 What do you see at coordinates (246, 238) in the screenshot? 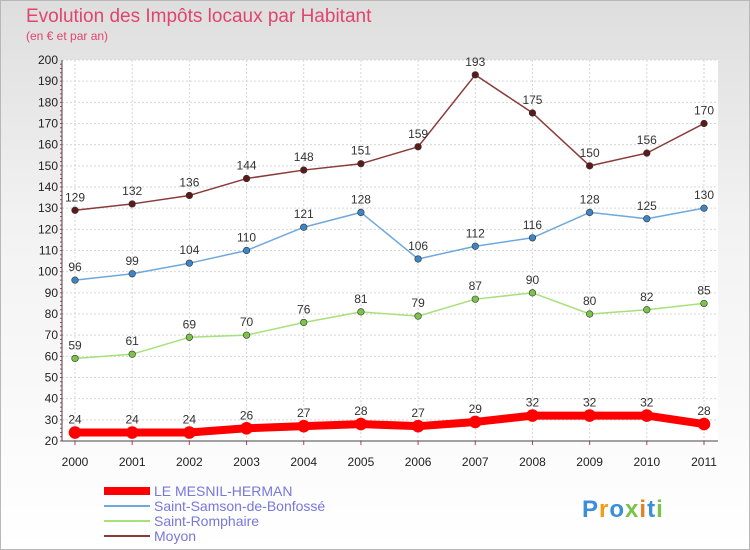
I see `data-label: 110` at bounding box center [246, 238].